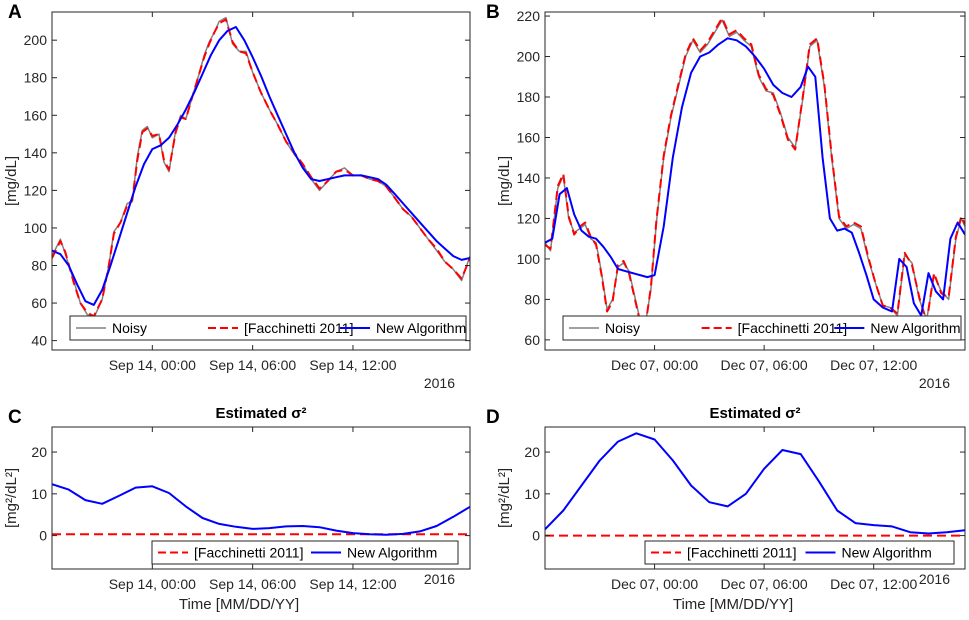 This screenshot has height=620, width=969. What do you see at coordinates (529, 16) in the screenshot?
I see `y-tick-label: 220` at bounding box center [529, 16].